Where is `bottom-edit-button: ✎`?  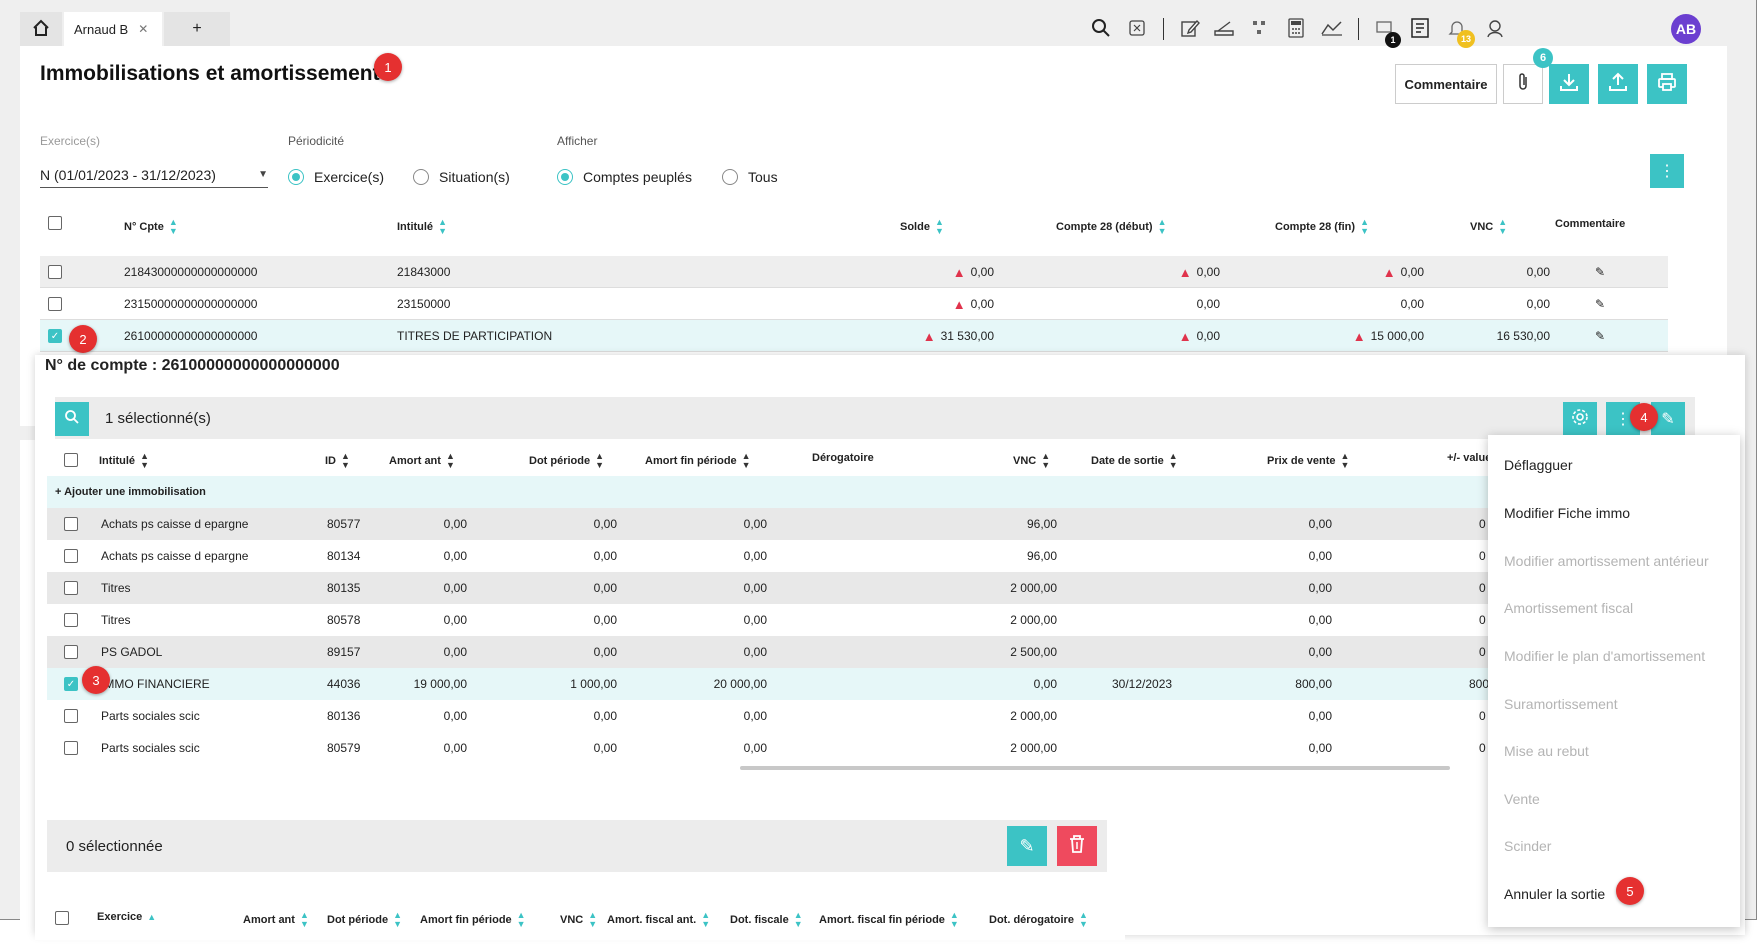 bottom-edit-button: ✎ is located at coordinates (1027, 846).